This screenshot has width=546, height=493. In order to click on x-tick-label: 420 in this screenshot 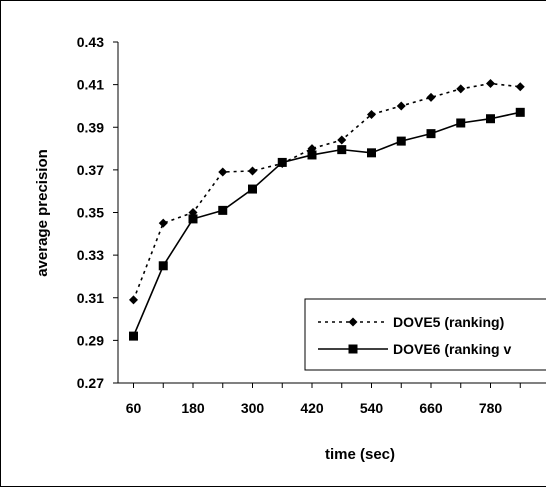, I will do `click(312, 408)`.